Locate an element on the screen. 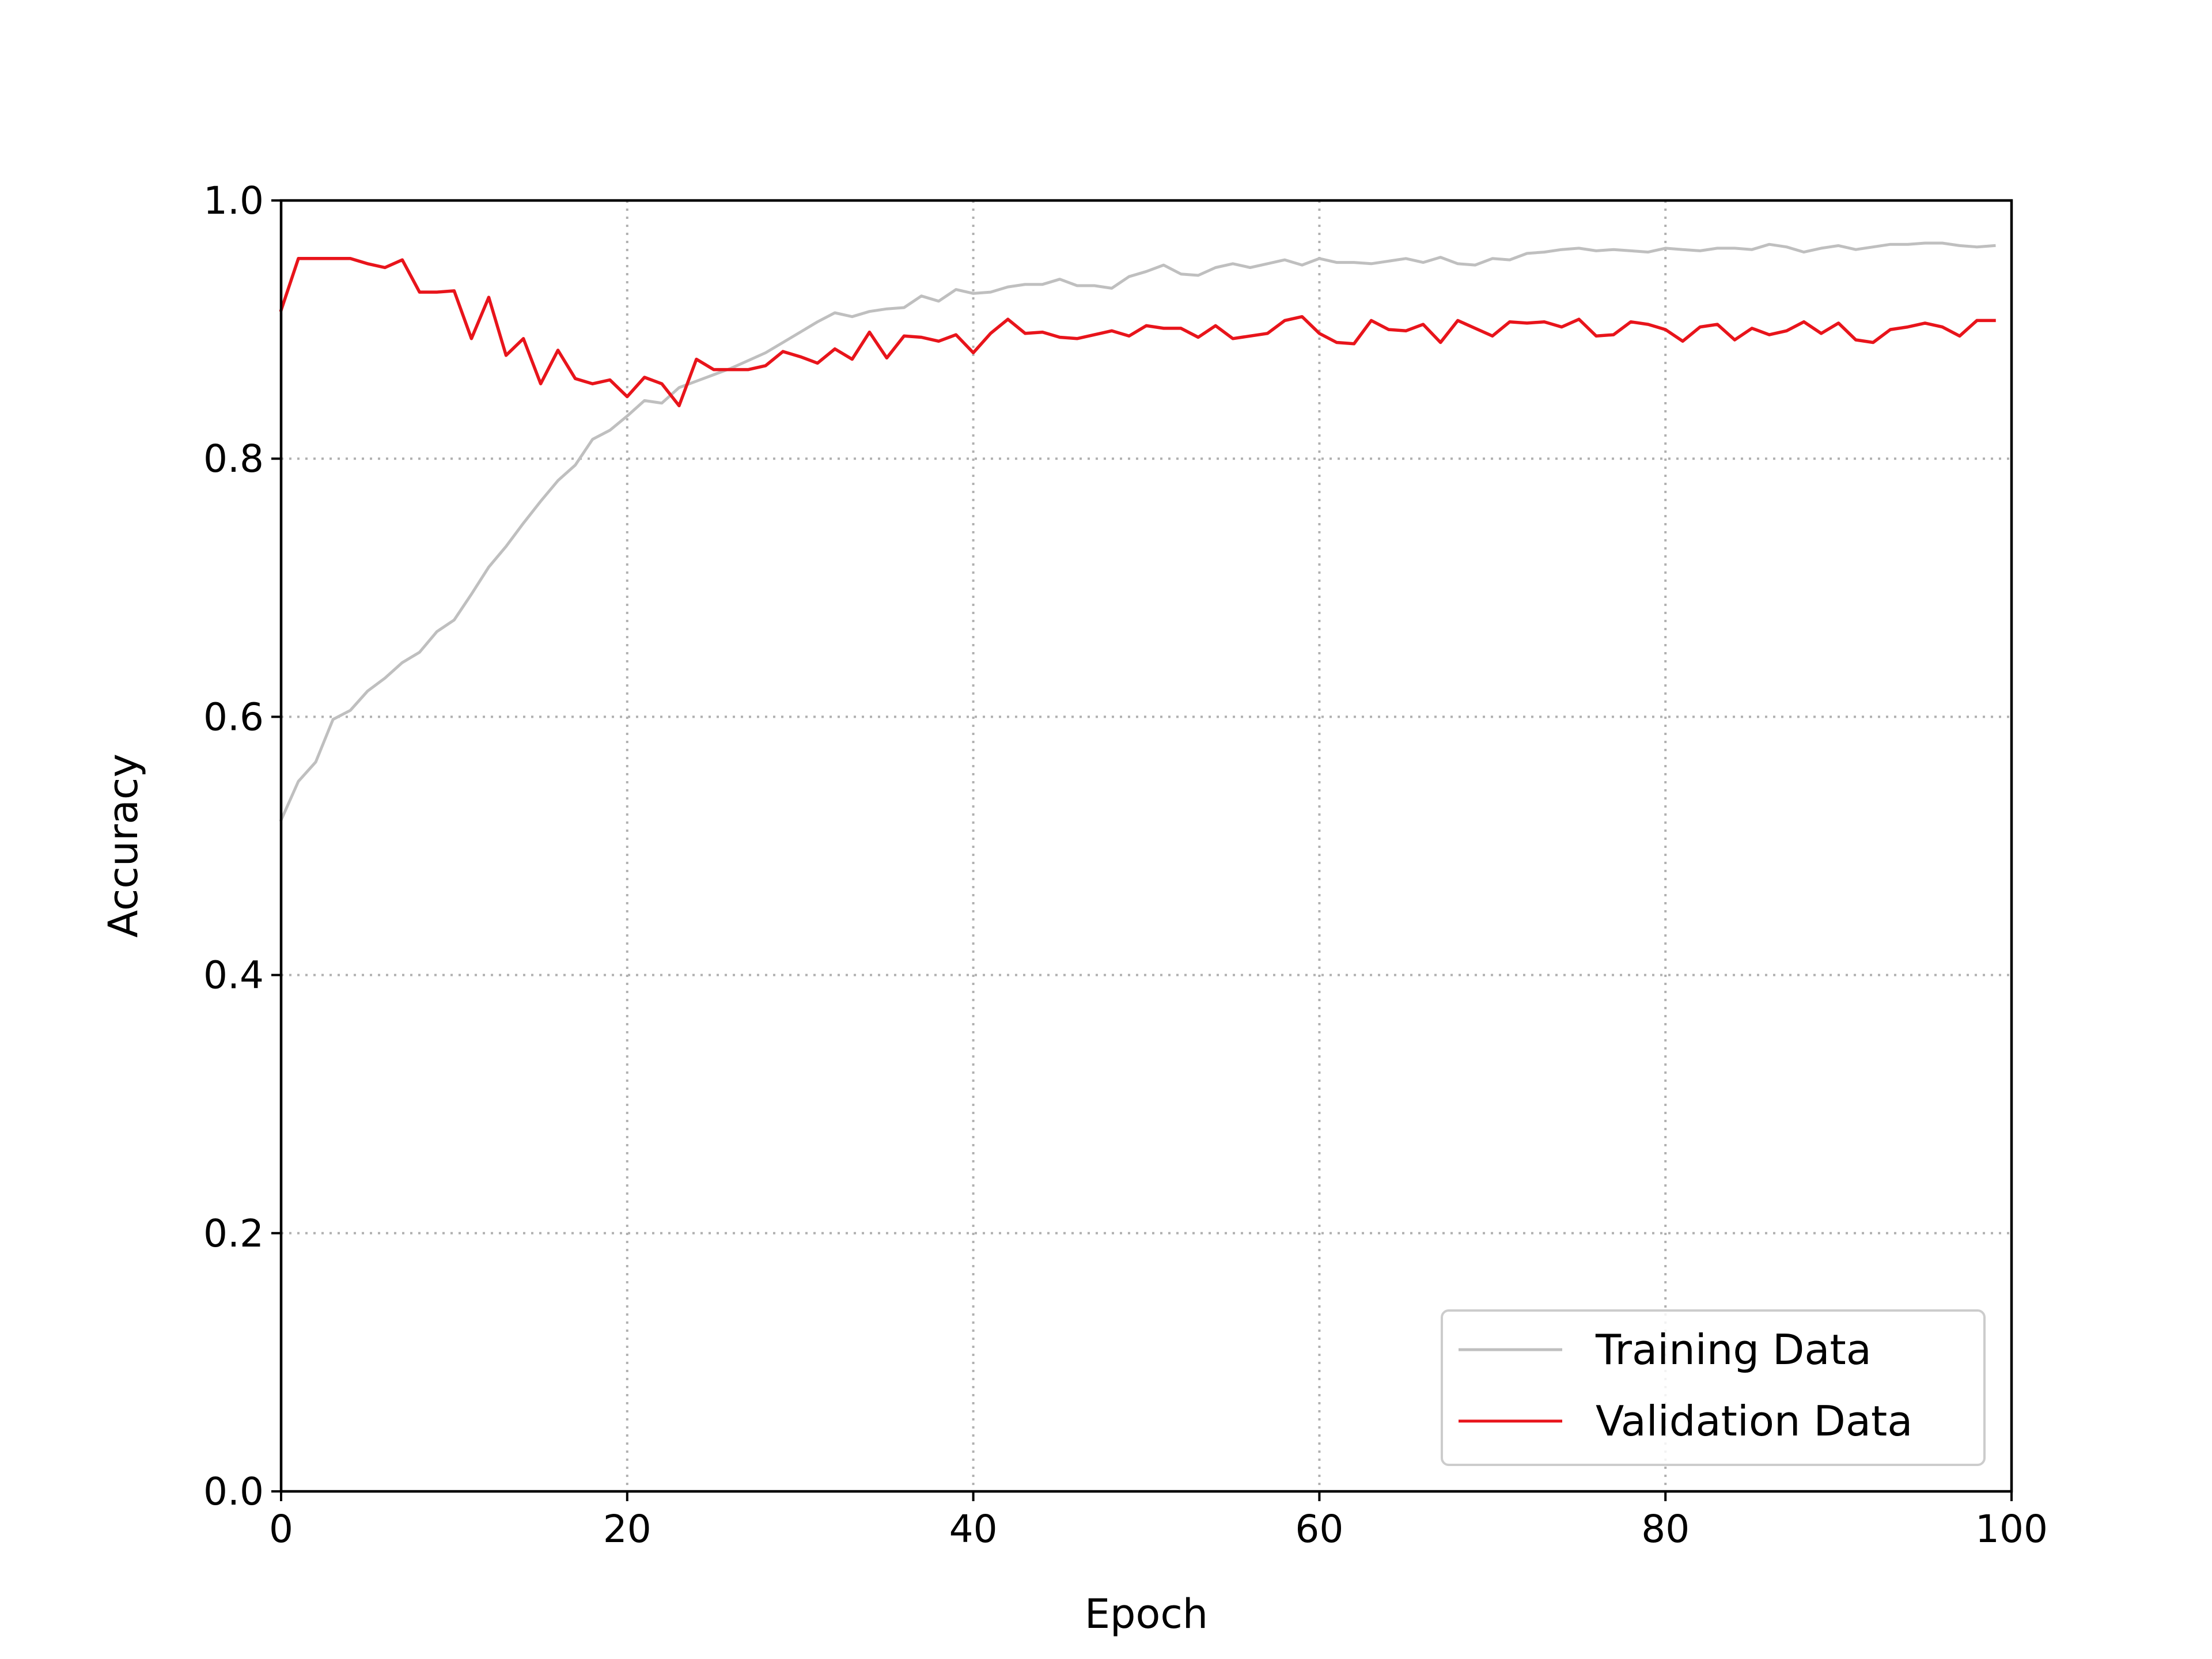  x-tick-label-1: 20 is located at coordinates (627, 1529).